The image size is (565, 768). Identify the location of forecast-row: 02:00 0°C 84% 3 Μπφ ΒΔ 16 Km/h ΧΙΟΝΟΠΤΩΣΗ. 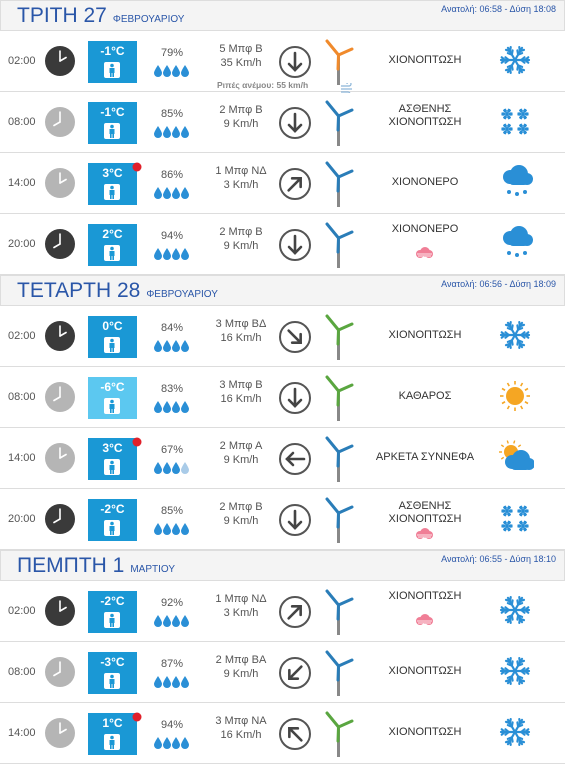
(282, 336).